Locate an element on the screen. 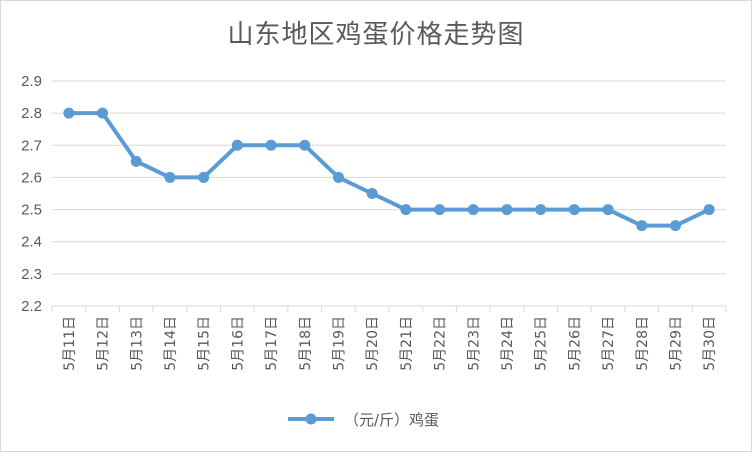  x-tick-label: 5月30日 is located at coordinates (710, 343).